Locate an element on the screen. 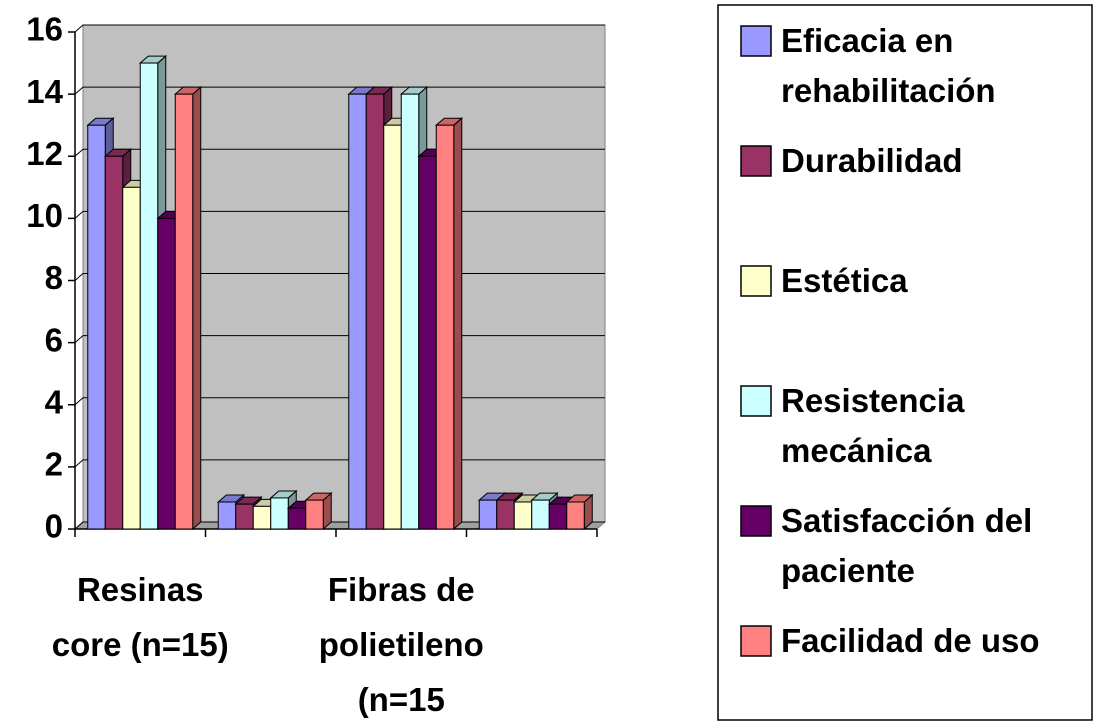 The image size is (1098, 726). y-tick-label: 8 is located at coordinates (54, 277).